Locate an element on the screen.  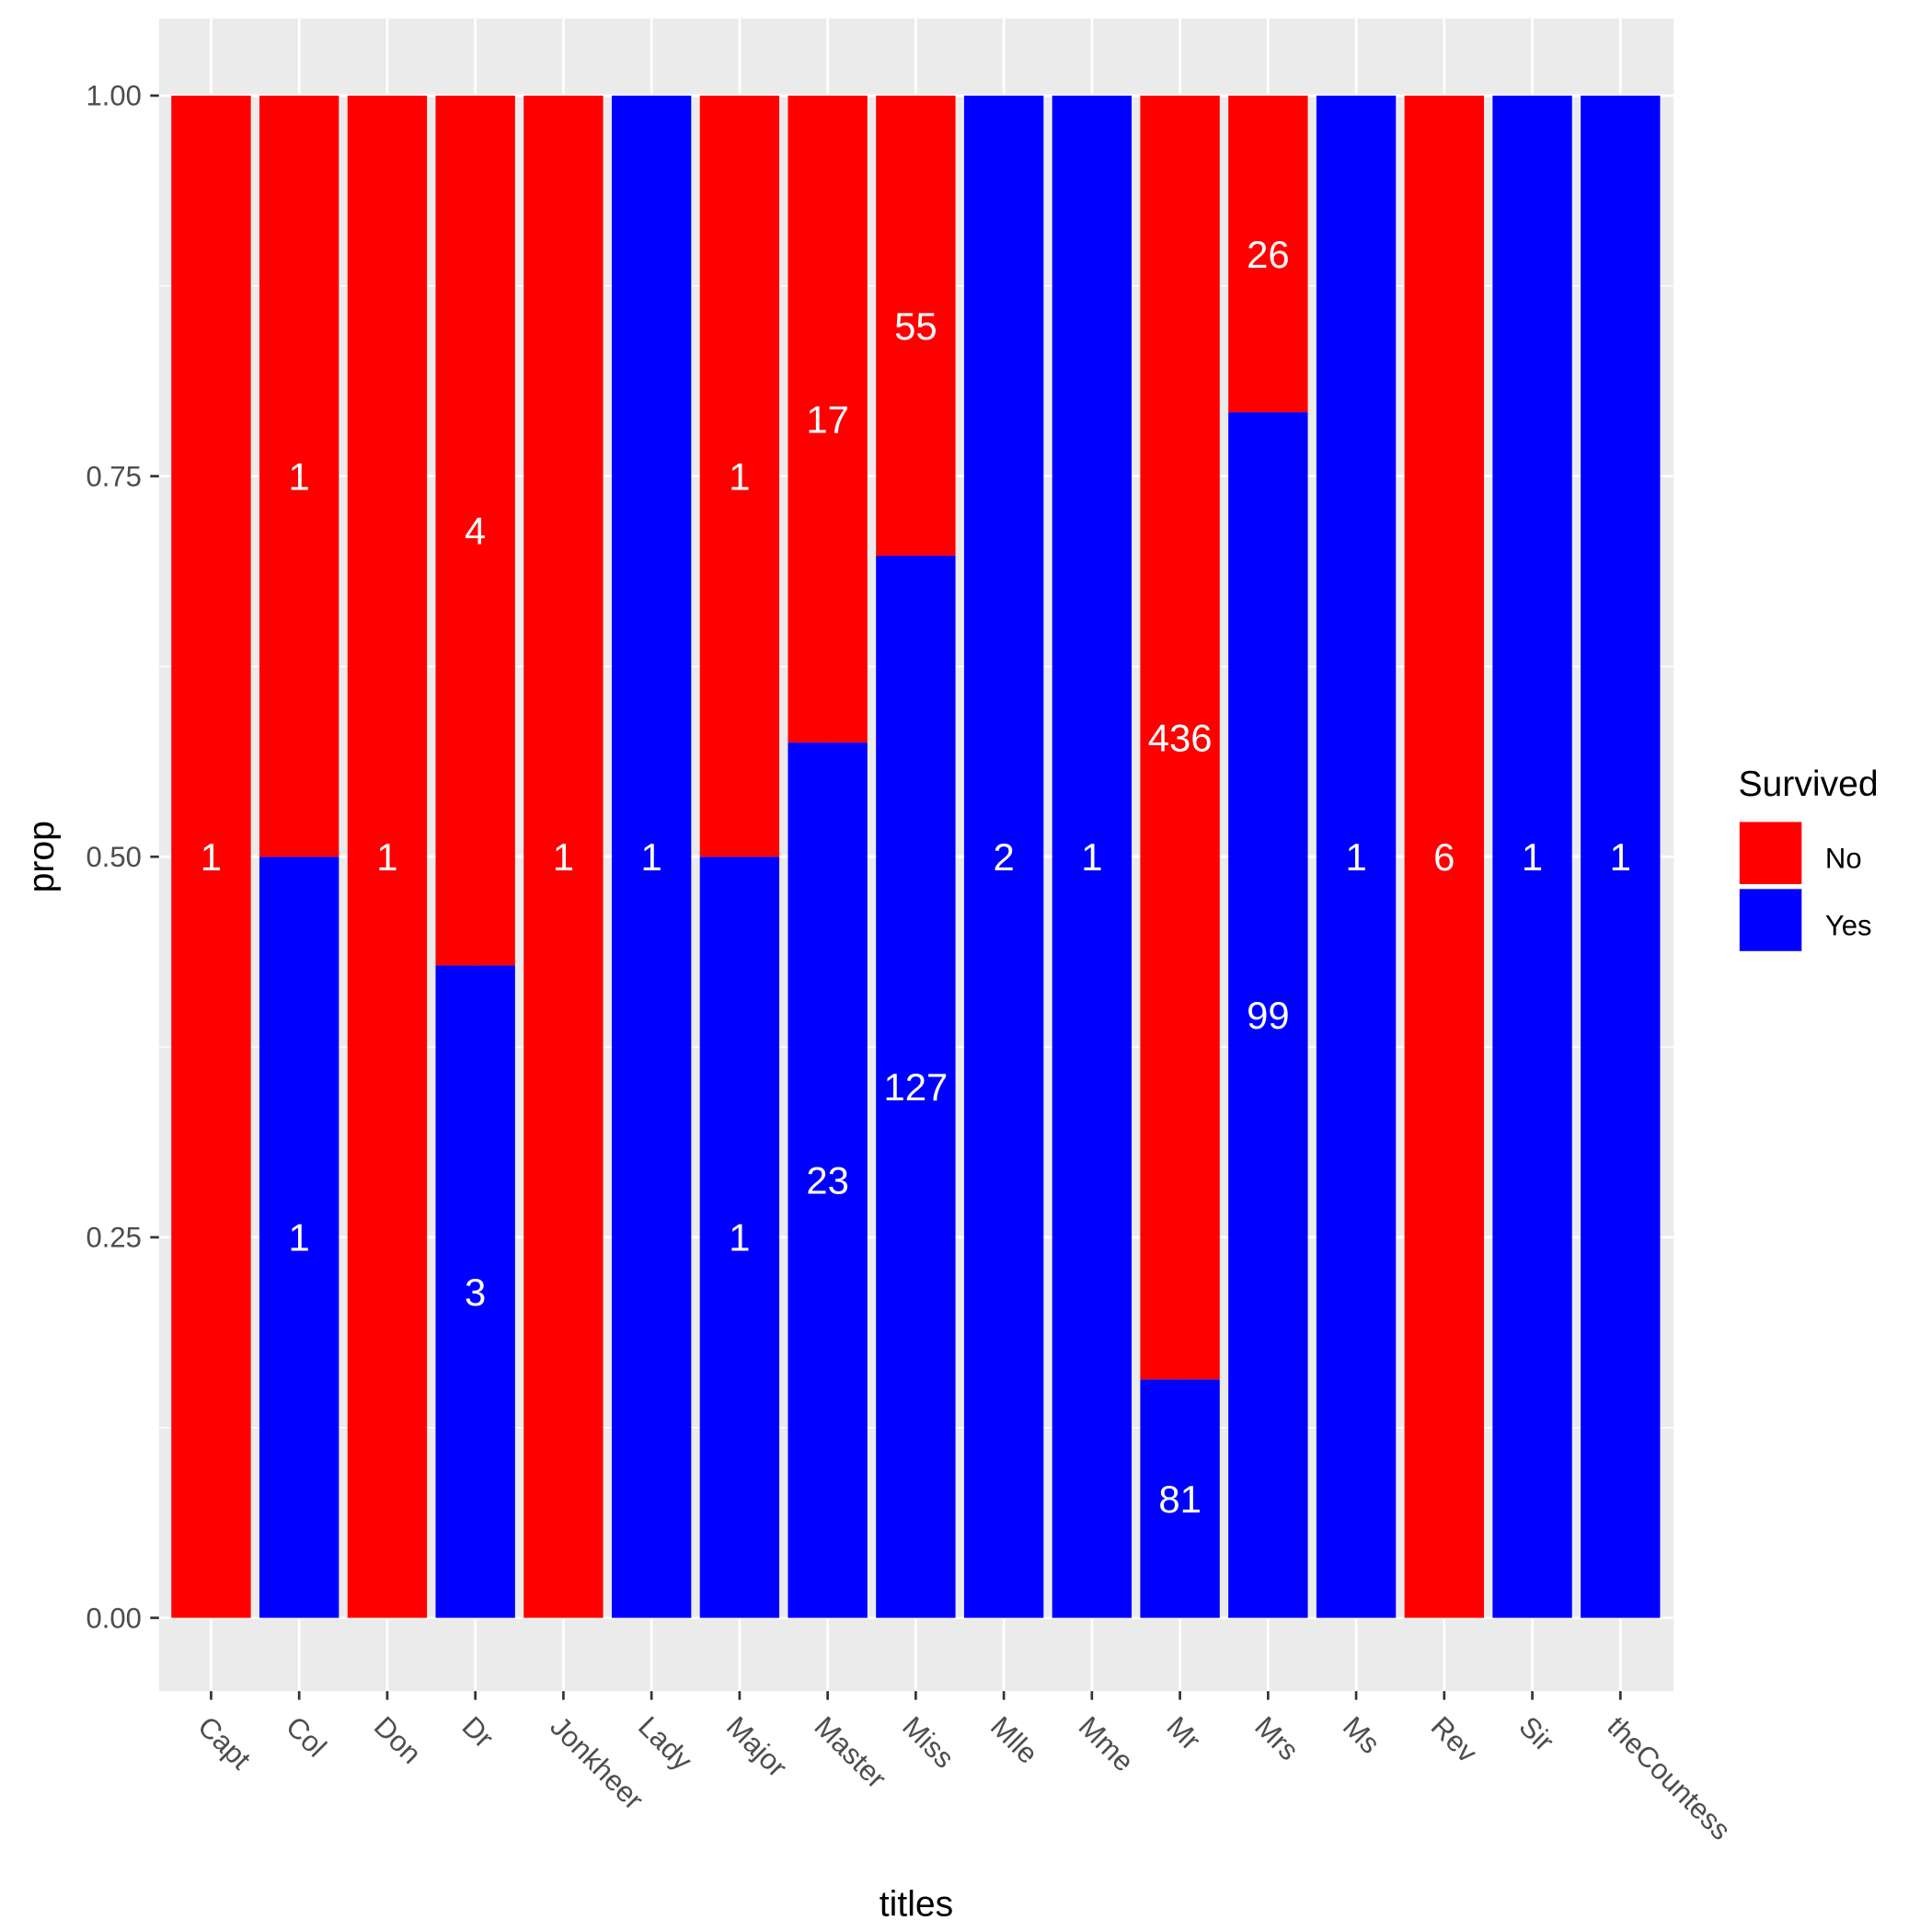
x-tick-label: Sir is located at coordinates (1536, 1734).